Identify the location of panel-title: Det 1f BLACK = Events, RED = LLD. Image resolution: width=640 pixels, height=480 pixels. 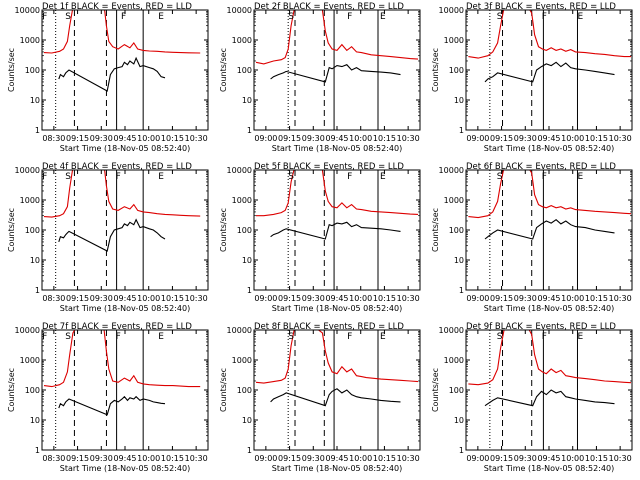
(117, 7).